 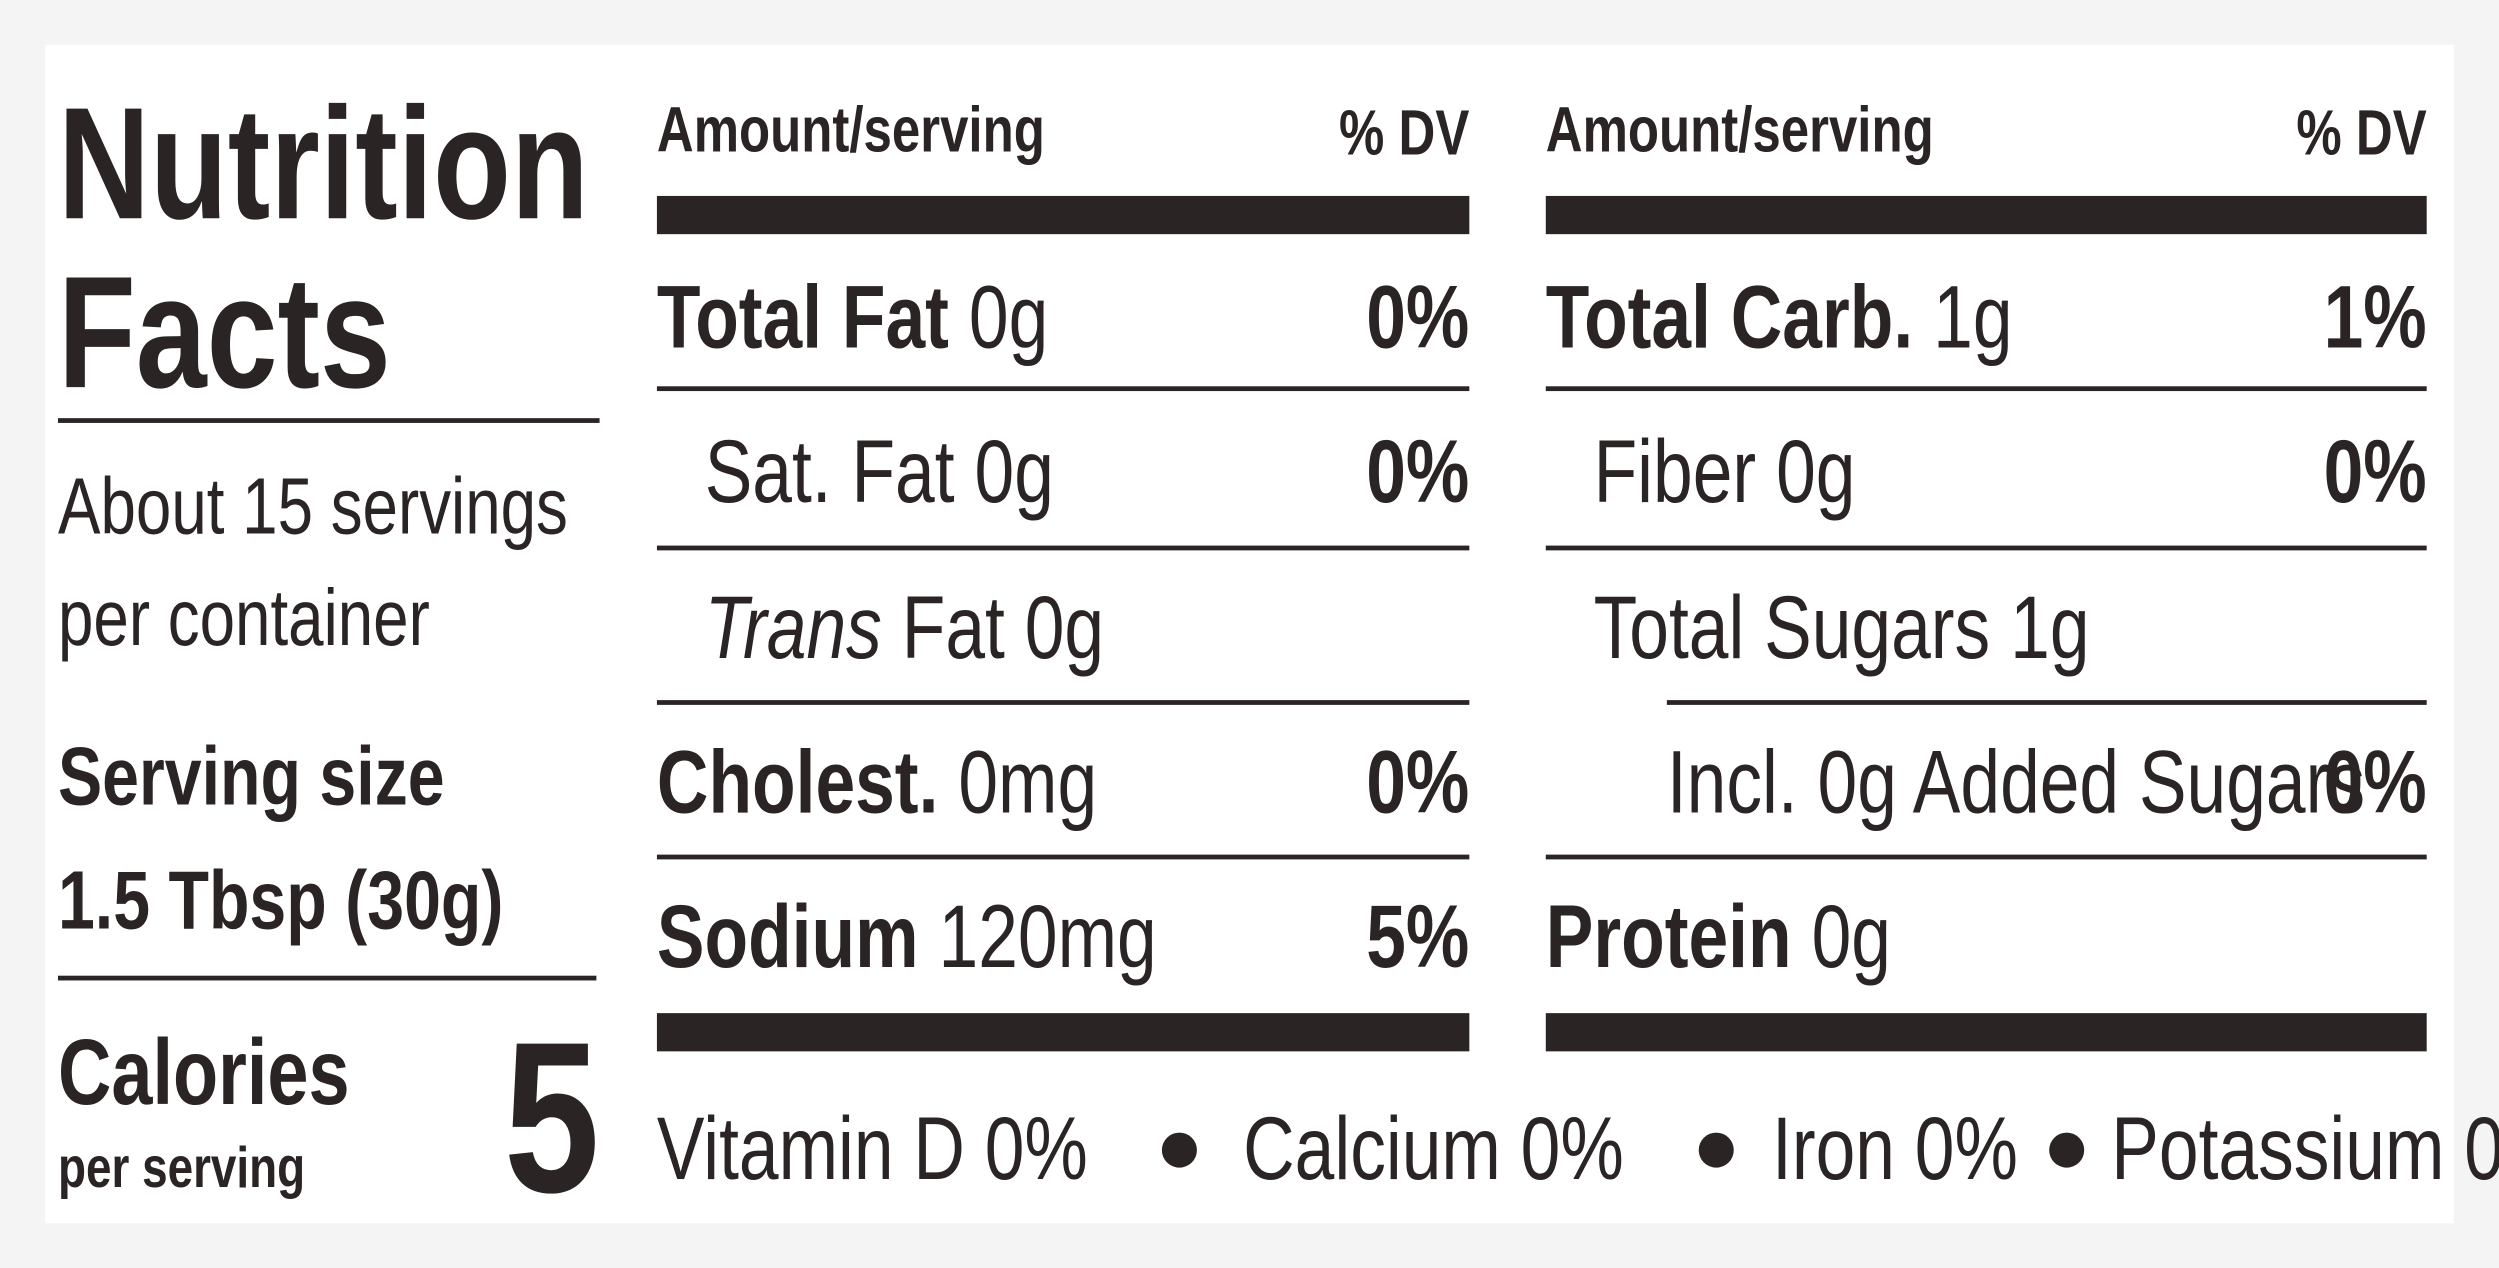 I want to click on nutrient-name: Sat. Fat, so click(x=830, y=471).